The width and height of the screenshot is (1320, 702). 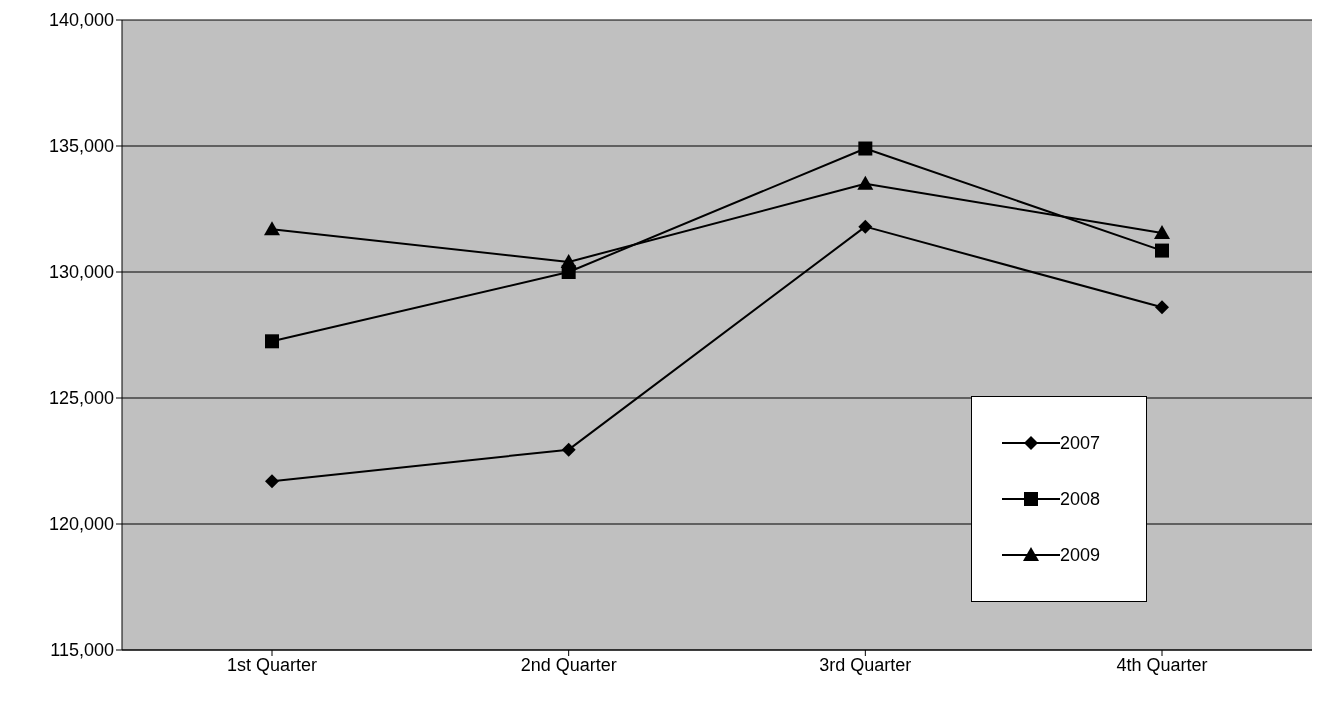 What do you see at coordinates (81, 20) in the screenshot?
I see `y-tick-label: 140,000` at bounding box center [81, 20].